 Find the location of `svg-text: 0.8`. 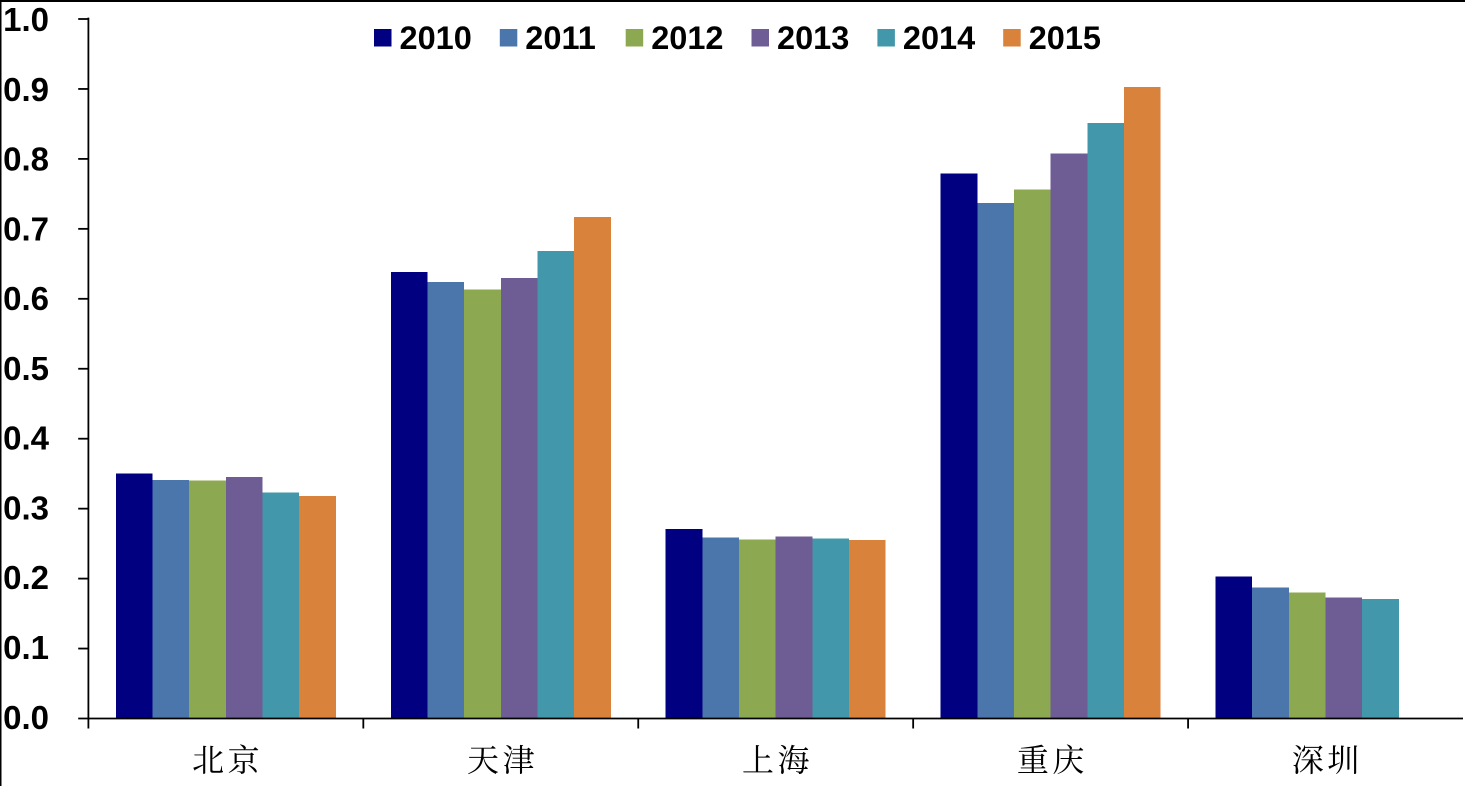

svg-text: 0.8 is located at coordinates (26, 159).